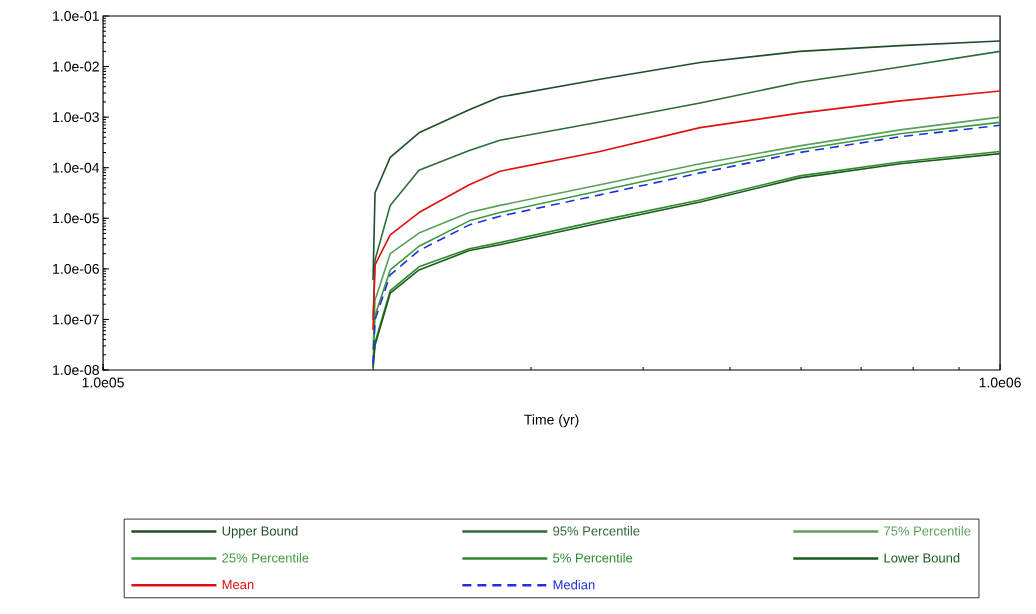  Describe the element at coordinates (593, 557) in the screenshot. I see `text: 5% Percentile` at that location.